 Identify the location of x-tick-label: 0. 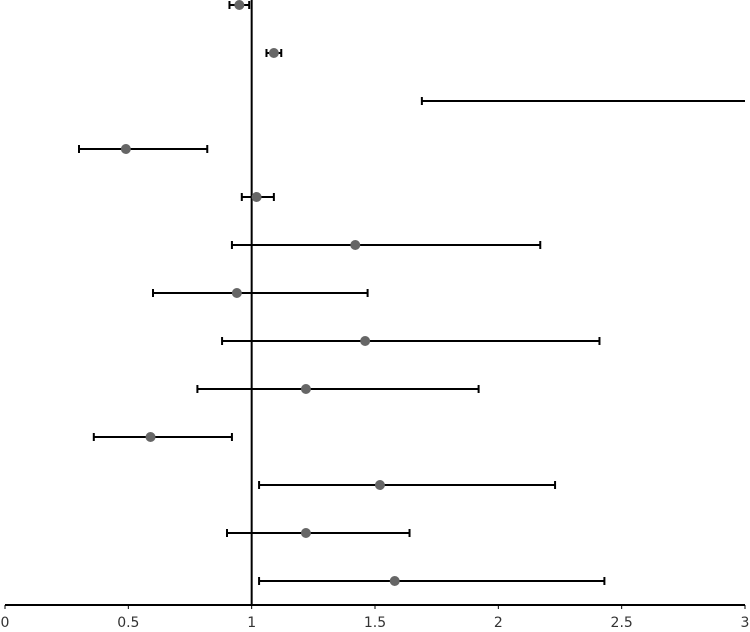
(5, 623).